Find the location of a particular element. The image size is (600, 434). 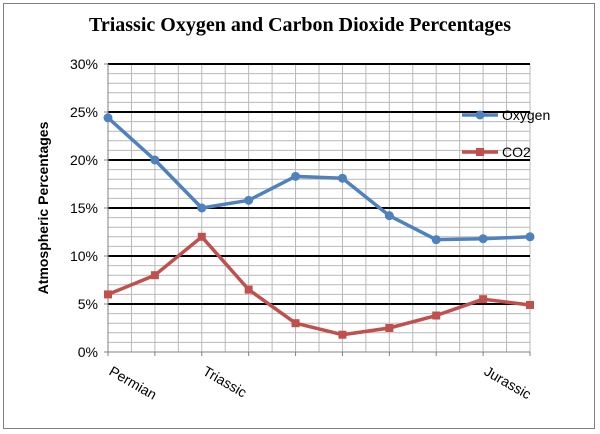

legend: Oxygen CO2 is located at coordinates (506, 133).